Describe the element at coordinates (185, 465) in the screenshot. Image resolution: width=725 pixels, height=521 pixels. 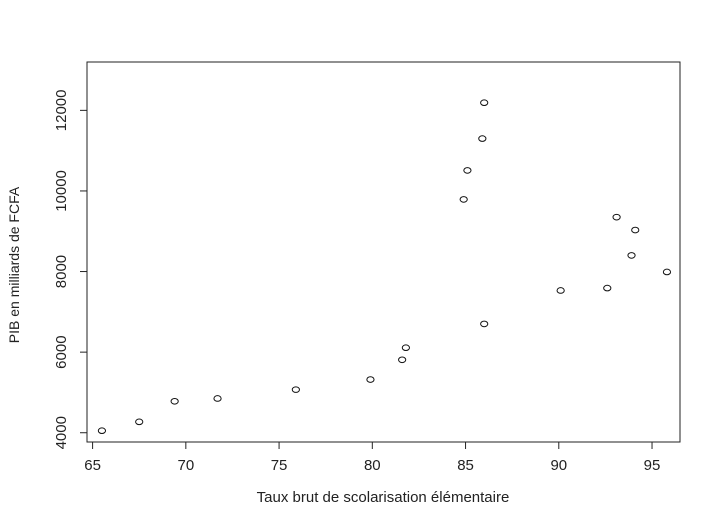
I see `x-tick-label: 70` at that location.